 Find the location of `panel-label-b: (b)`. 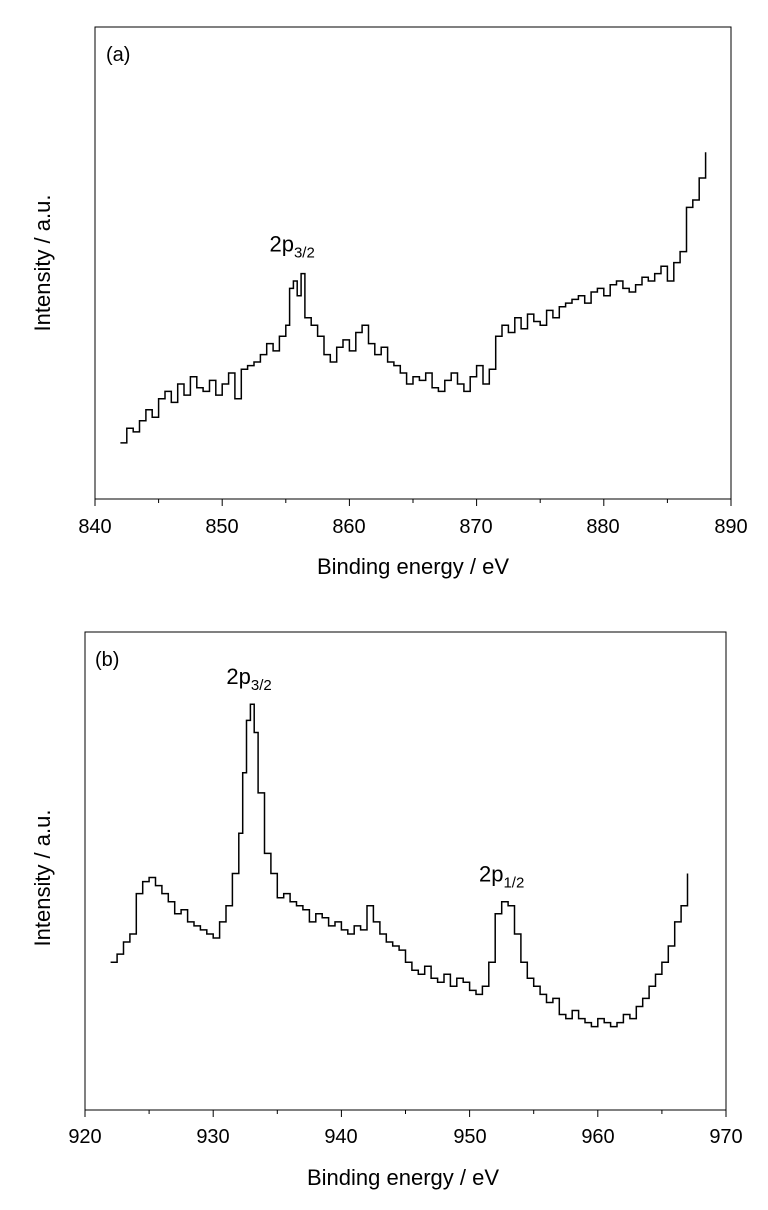

panel-label-b: (b) is located at coordinates (107, 660).